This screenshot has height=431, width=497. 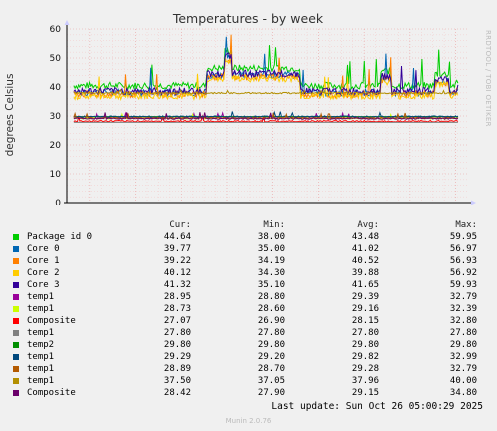 I want to click on legend-cur: 28.42, so click(x=177, y=393).